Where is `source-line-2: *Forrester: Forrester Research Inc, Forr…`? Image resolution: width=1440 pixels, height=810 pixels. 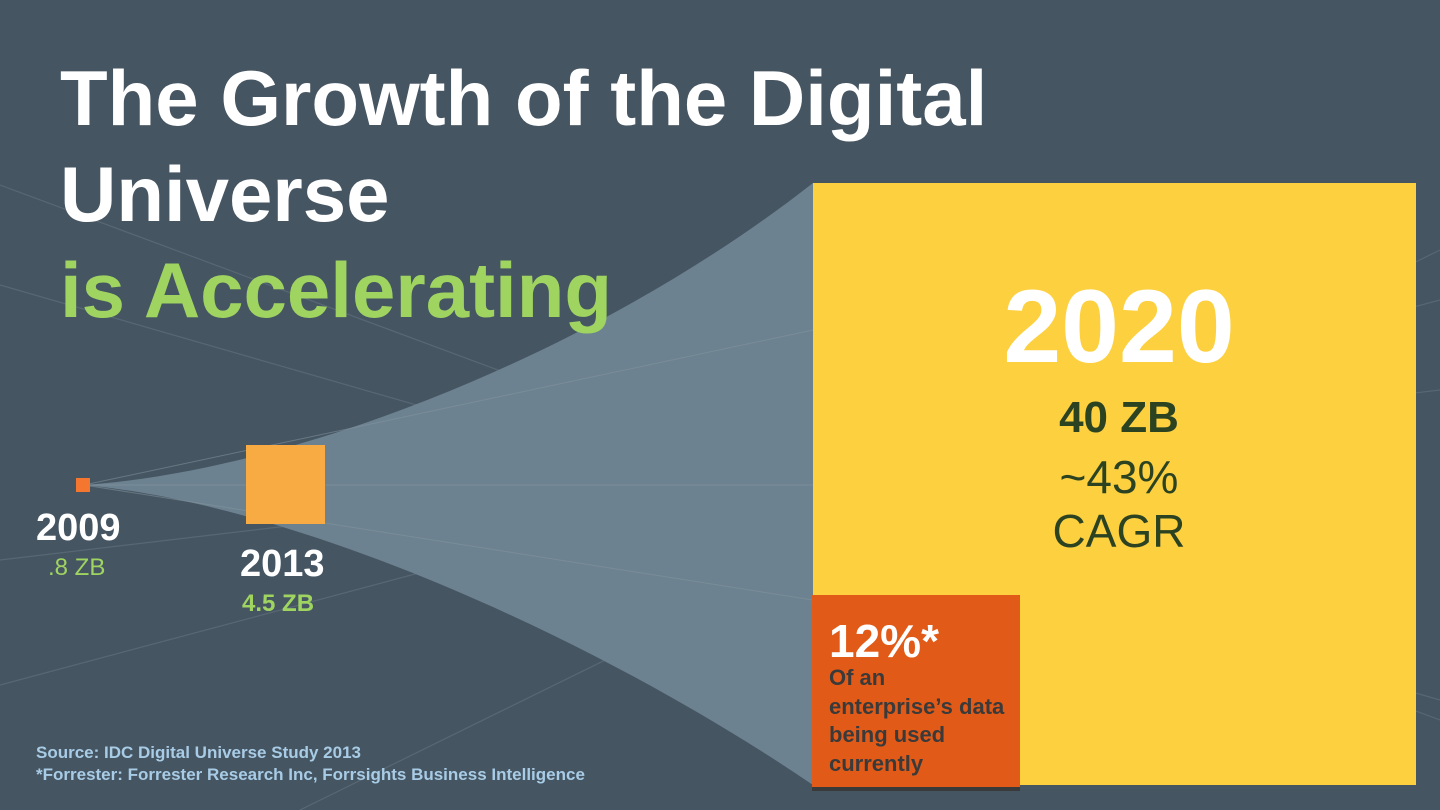
source-line-2: *Forrester: Forrester Research Inc, Forr… is located at coordinates (310, 774).